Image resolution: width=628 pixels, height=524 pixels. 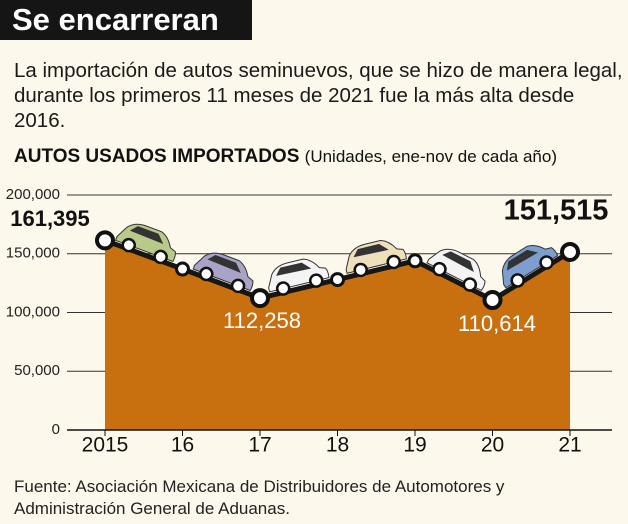 I want to click on value-label: 161,395, so click(x=50, y=218).